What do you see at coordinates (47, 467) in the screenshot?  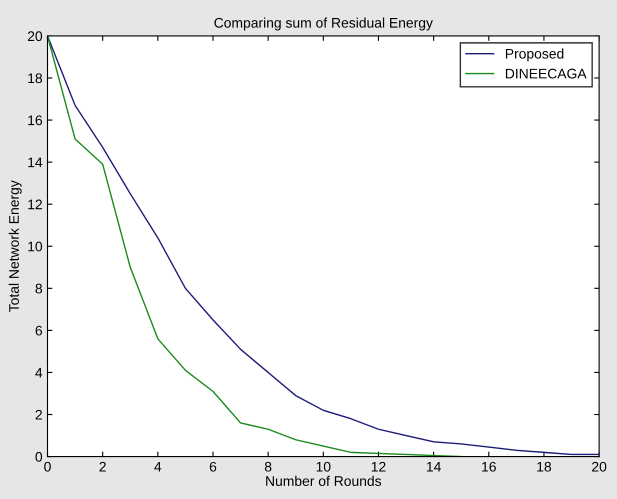 I see `x-tick-label: 0` at bounding box center [47, 467].